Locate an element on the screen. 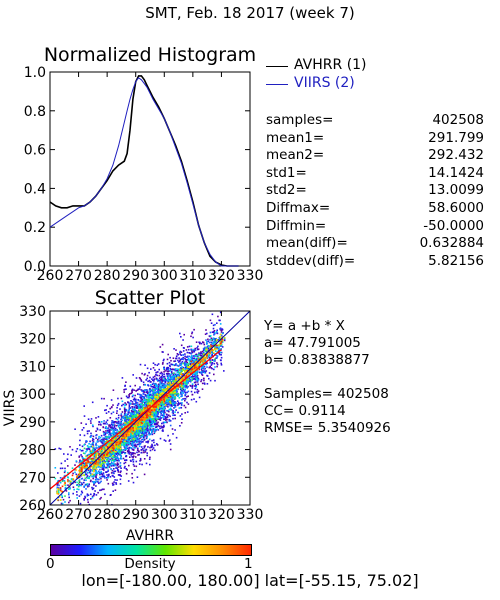  histogram-series-viirs is located at coordinates (144, 172).